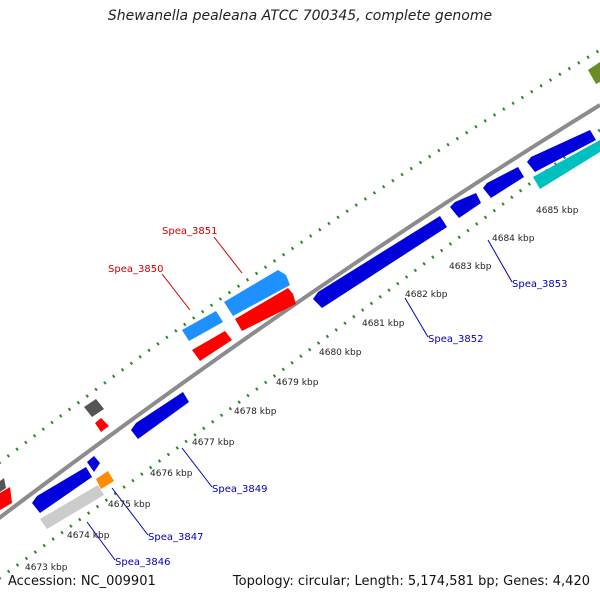 The width and height of the screenshot is (600, 600). Describe the element at coordinates (383, 324) in the screenshot. I see `position-tick-label: 4681 kbp` at that location.